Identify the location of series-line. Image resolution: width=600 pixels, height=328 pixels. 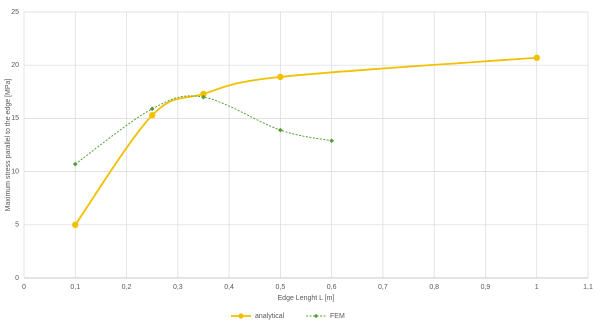
(203, 130).